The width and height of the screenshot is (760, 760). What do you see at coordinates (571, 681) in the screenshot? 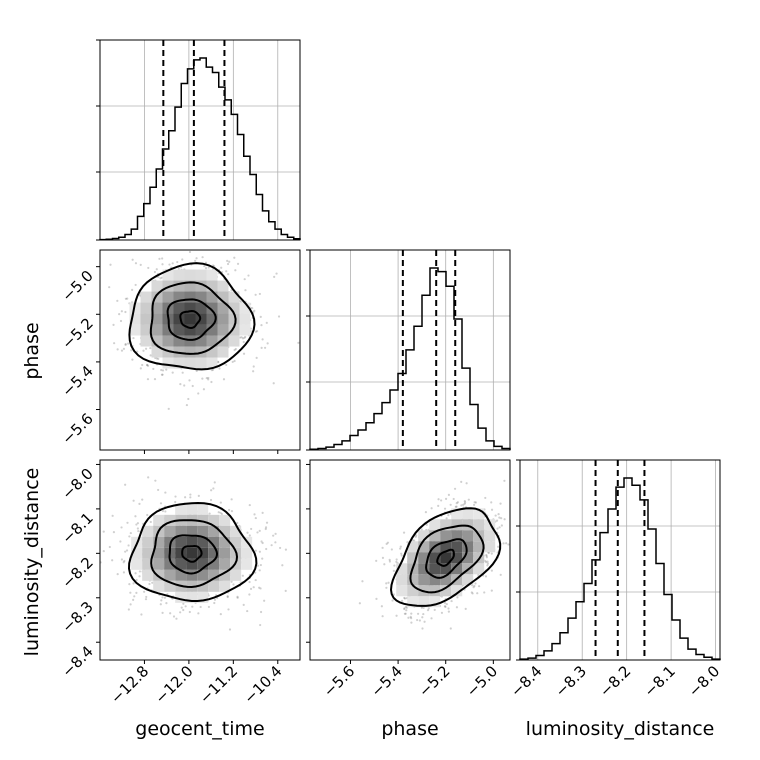
I see `x-tick-label: −8.3` at bounding box center [571, 681].